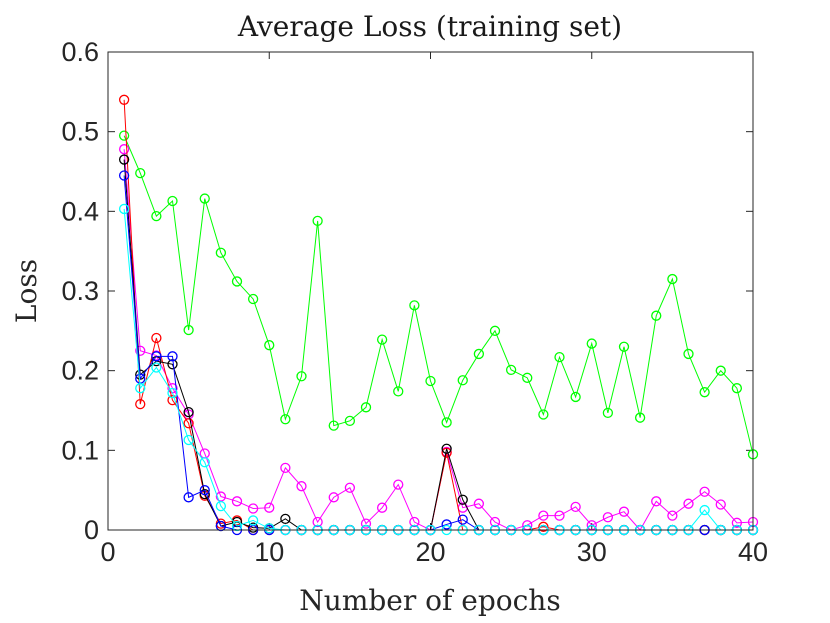 Image resolution: width=830 pixels, height=623 pixels. I want to click on x-tick-label: 0, so click(107, 552).